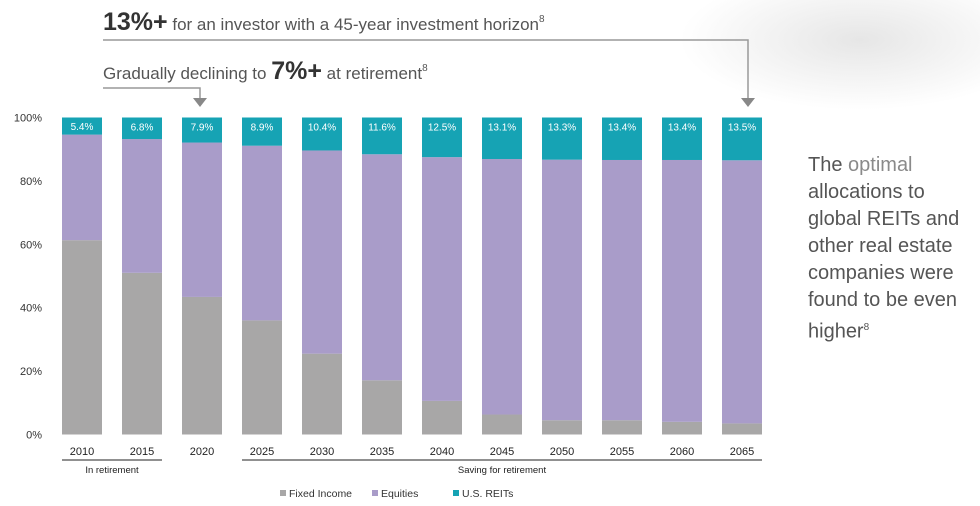  What do you see at coordinates (622, 452) in the screenshot?
I see `x-tick-label: 2055` at bounding box center [622, 452].